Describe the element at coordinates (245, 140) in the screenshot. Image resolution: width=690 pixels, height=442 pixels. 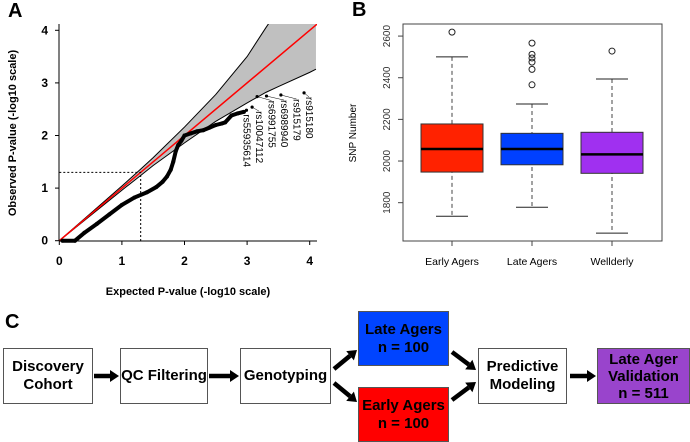
I see `snp-label-rs55935614: rs55935614` at that location.